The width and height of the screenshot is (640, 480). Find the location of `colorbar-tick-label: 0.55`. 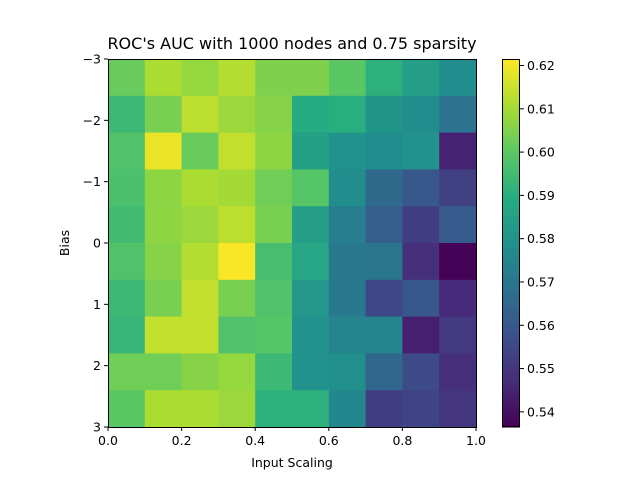

colorbar-tick-label: 0.55 is located at coordinates (541, 368).